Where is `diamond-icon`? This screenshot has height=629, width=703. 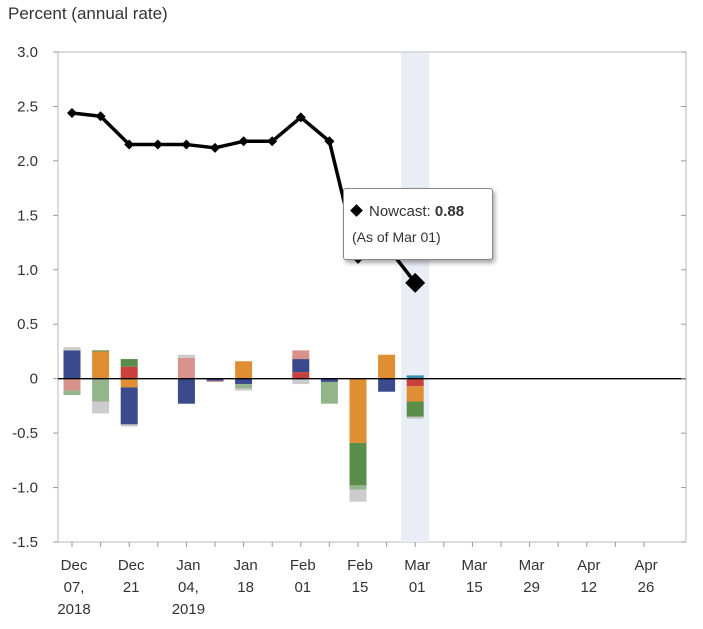 diamond-icon is located at coordinates (356, 210).